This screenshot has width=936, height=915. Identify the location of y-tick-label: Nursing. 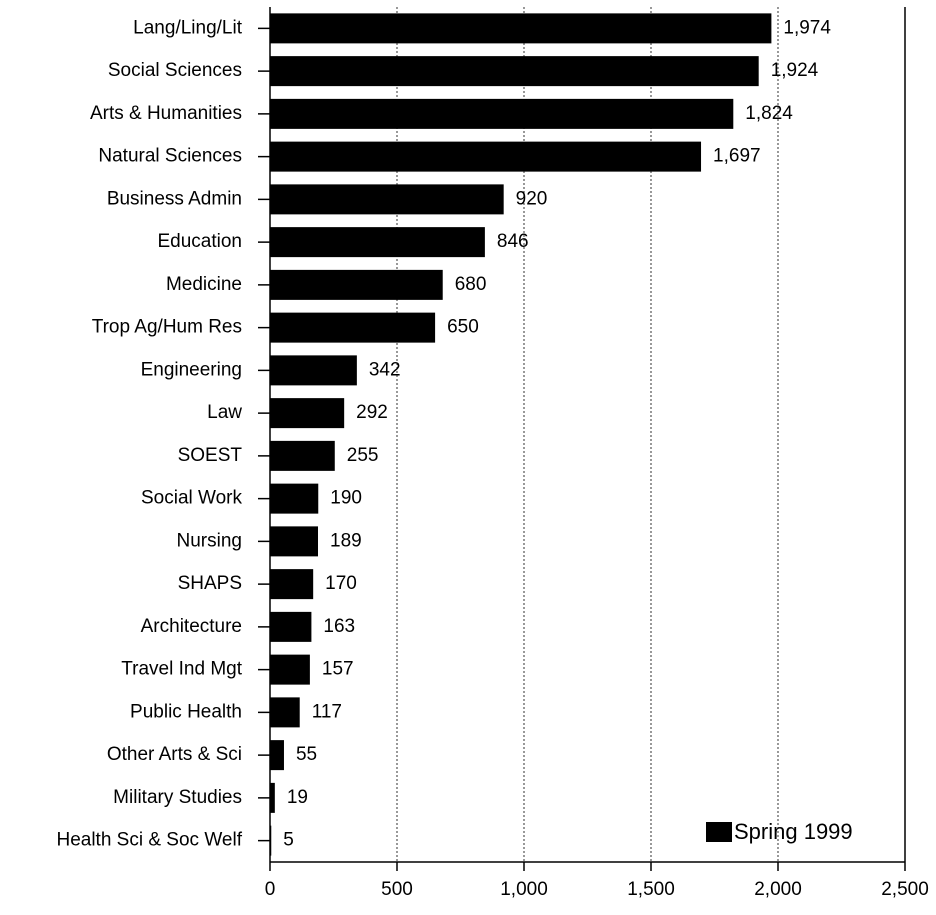
(209, 540).